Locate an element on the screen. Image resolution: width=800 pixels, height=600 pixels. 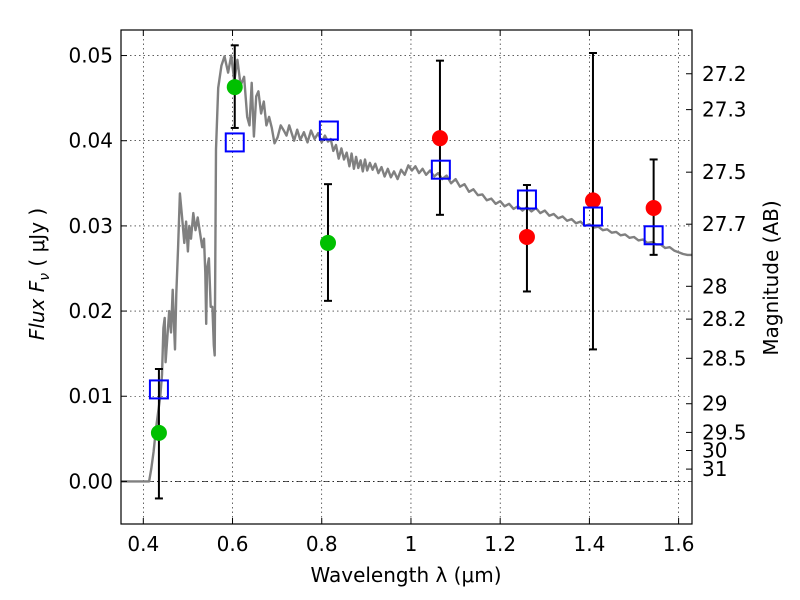
mag-tick-label: 31 is located at coordinates (714, 469).